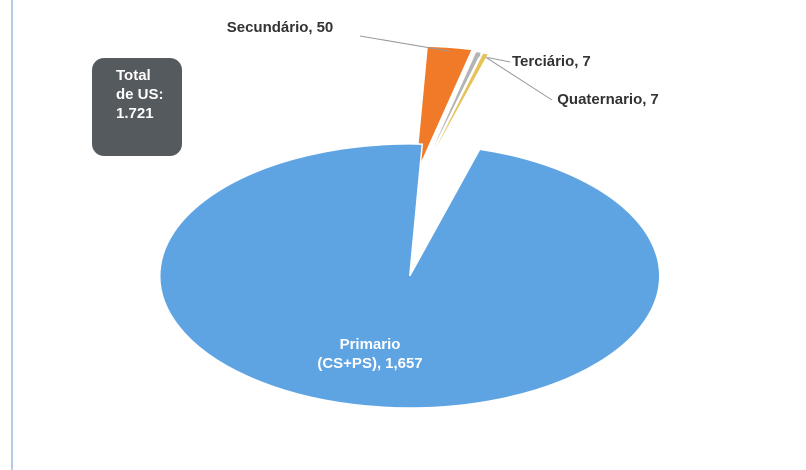  I want to click on label-part: 50, so click(325, 27).